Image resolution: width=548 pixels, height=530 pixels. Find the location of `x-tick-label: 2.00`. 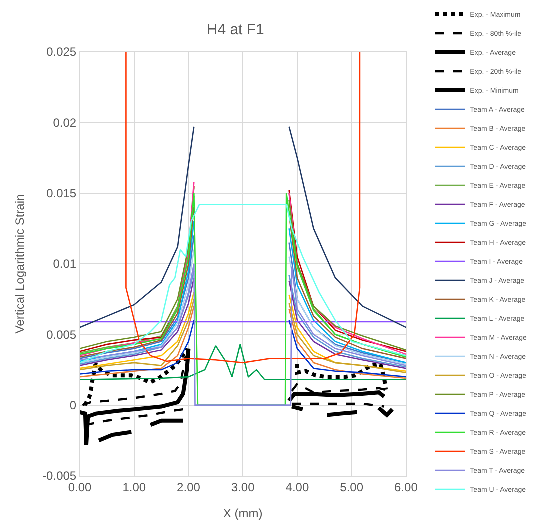

x-tick-label: 2.00 is located at coordinates (189, 487).